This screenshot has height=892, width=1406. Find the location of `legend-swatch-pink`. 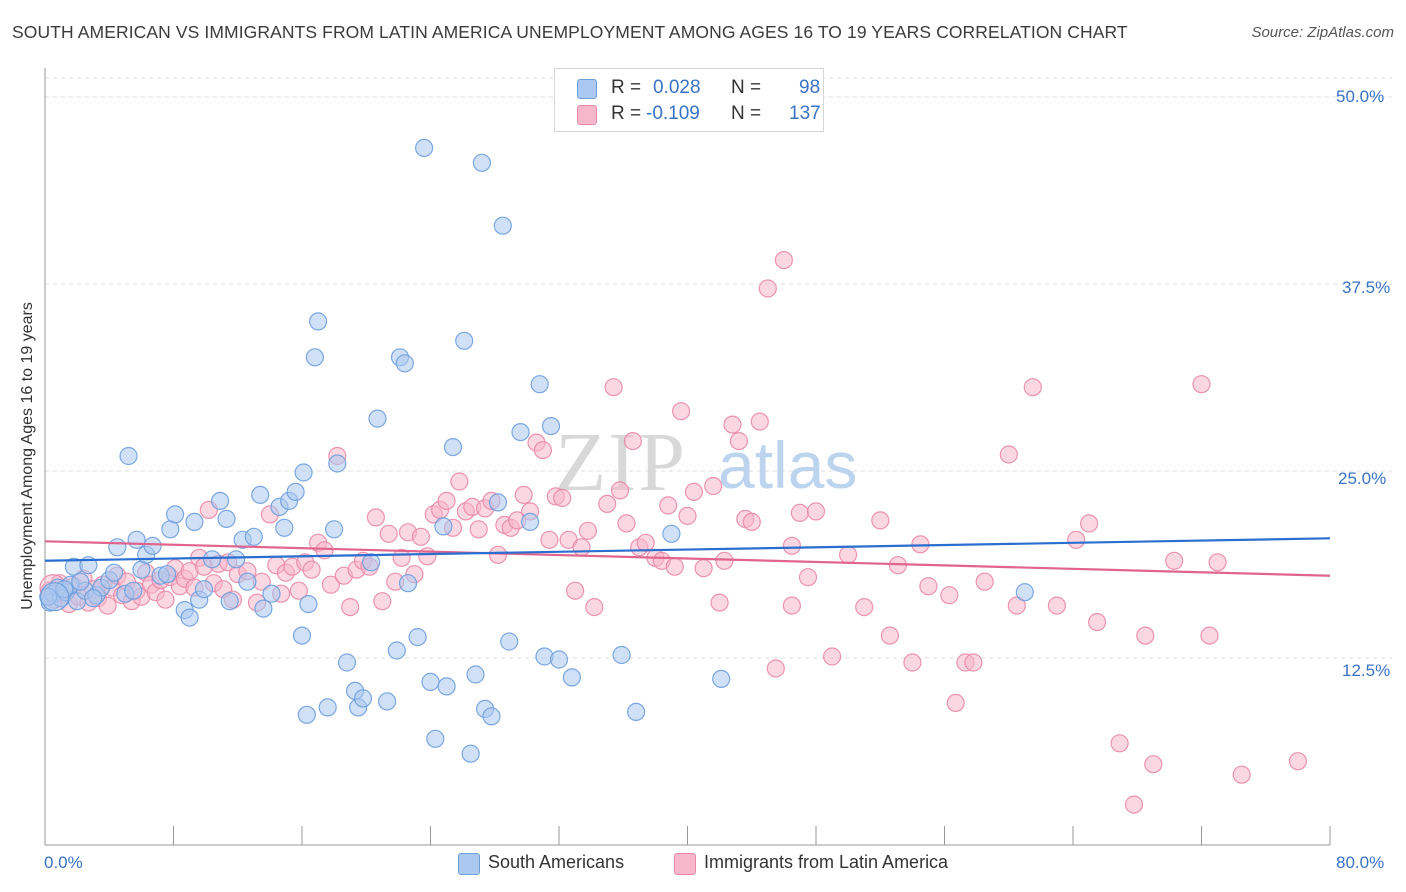

legend-swatch-pink is located at coordinates (587, 115).